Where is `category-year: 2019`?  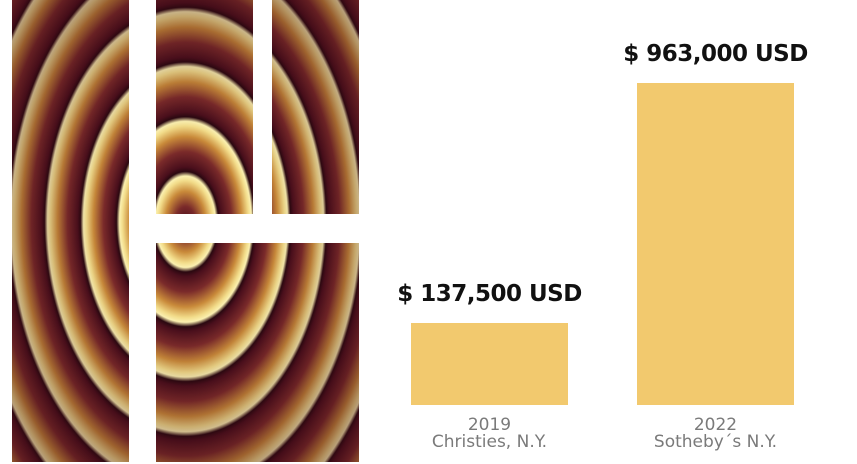 category-year: 2019 is located at coordinates (489, 425).